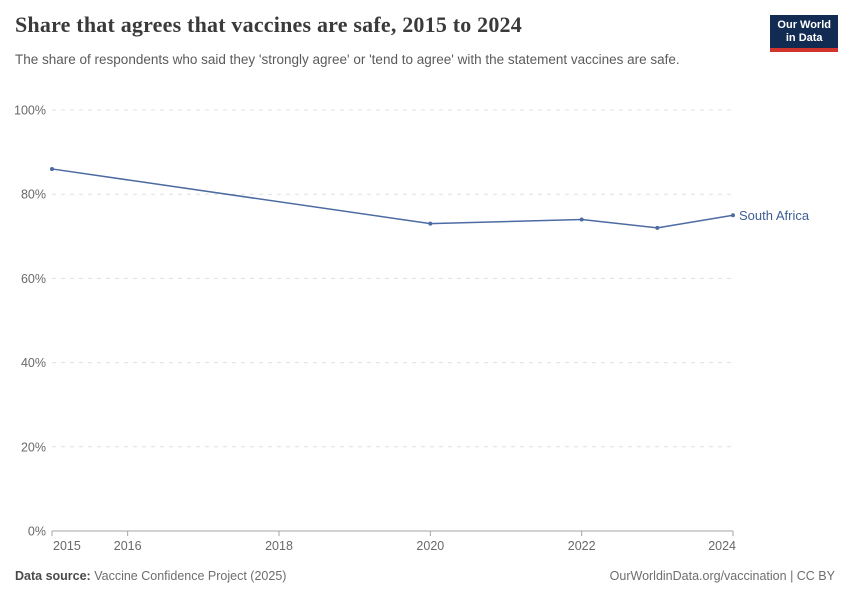  Describe the element at coordinates (392, 198) in the screenshot. I see `series-line` at that location.